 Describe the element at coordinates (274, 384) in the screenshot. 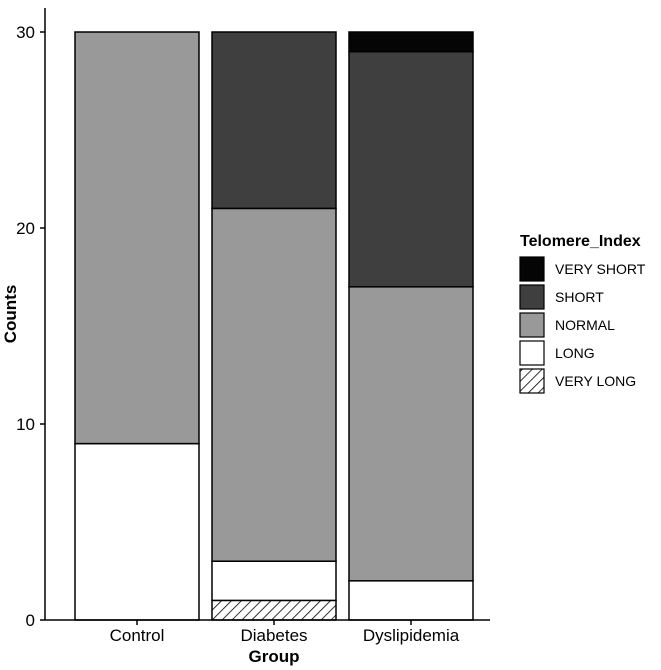

I see `bar-segment-diabetes-normal` at that location.